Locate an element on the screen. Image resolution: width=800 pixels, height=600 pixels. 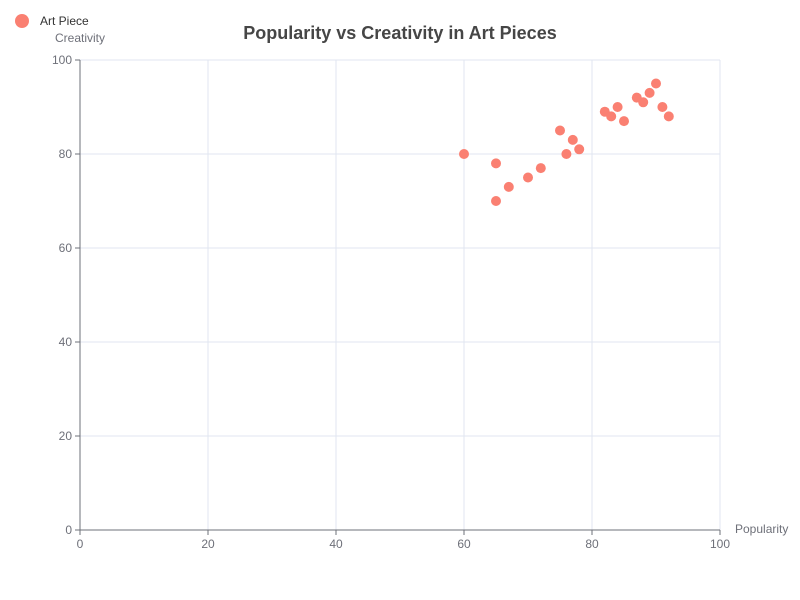
x-tick-label: 60 is located at coordinates (464, 544).